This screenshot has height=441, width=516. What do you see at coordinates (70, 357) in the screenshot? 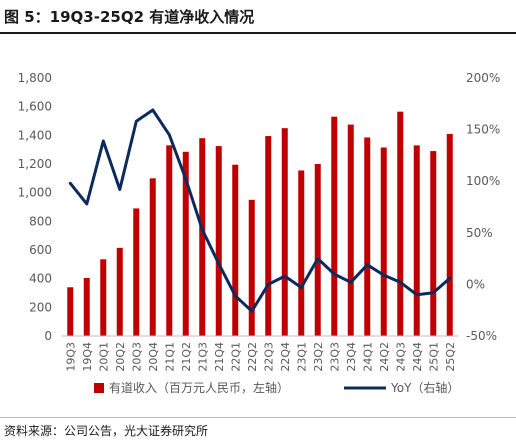
I see `x-axis-tick-label: 19Q3` at bounding box center [70, 357].